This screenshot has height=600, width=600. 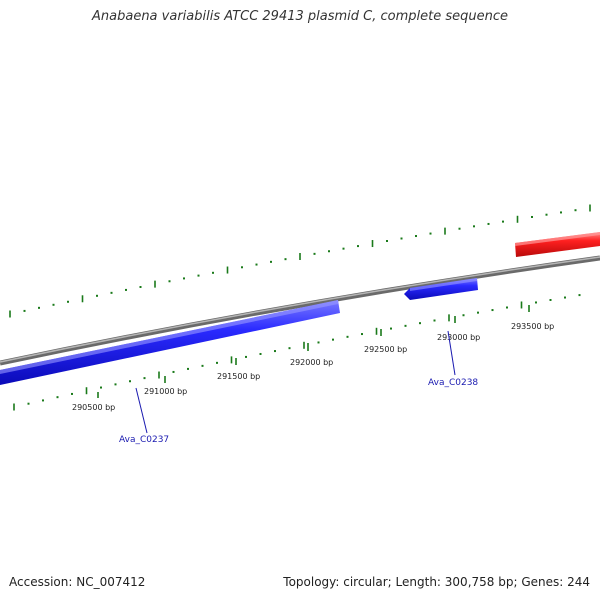 I want to click on bp-label-291500: 291500 bp, so click(x=238, y=376).